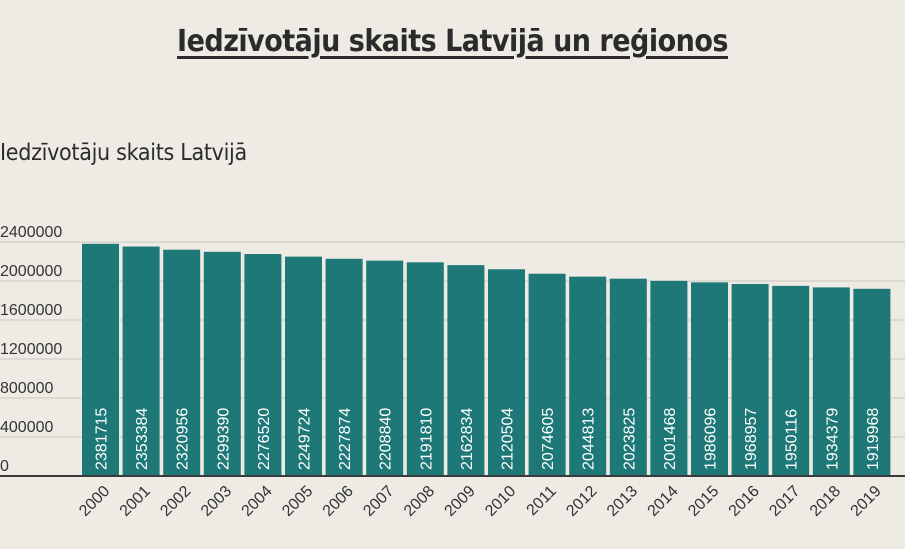 The width and height of the screenshot is (905, 549). Describe the element at coordinates (508, 439) in the screenshot. I see `bar-value-label: 2120504` at that location.